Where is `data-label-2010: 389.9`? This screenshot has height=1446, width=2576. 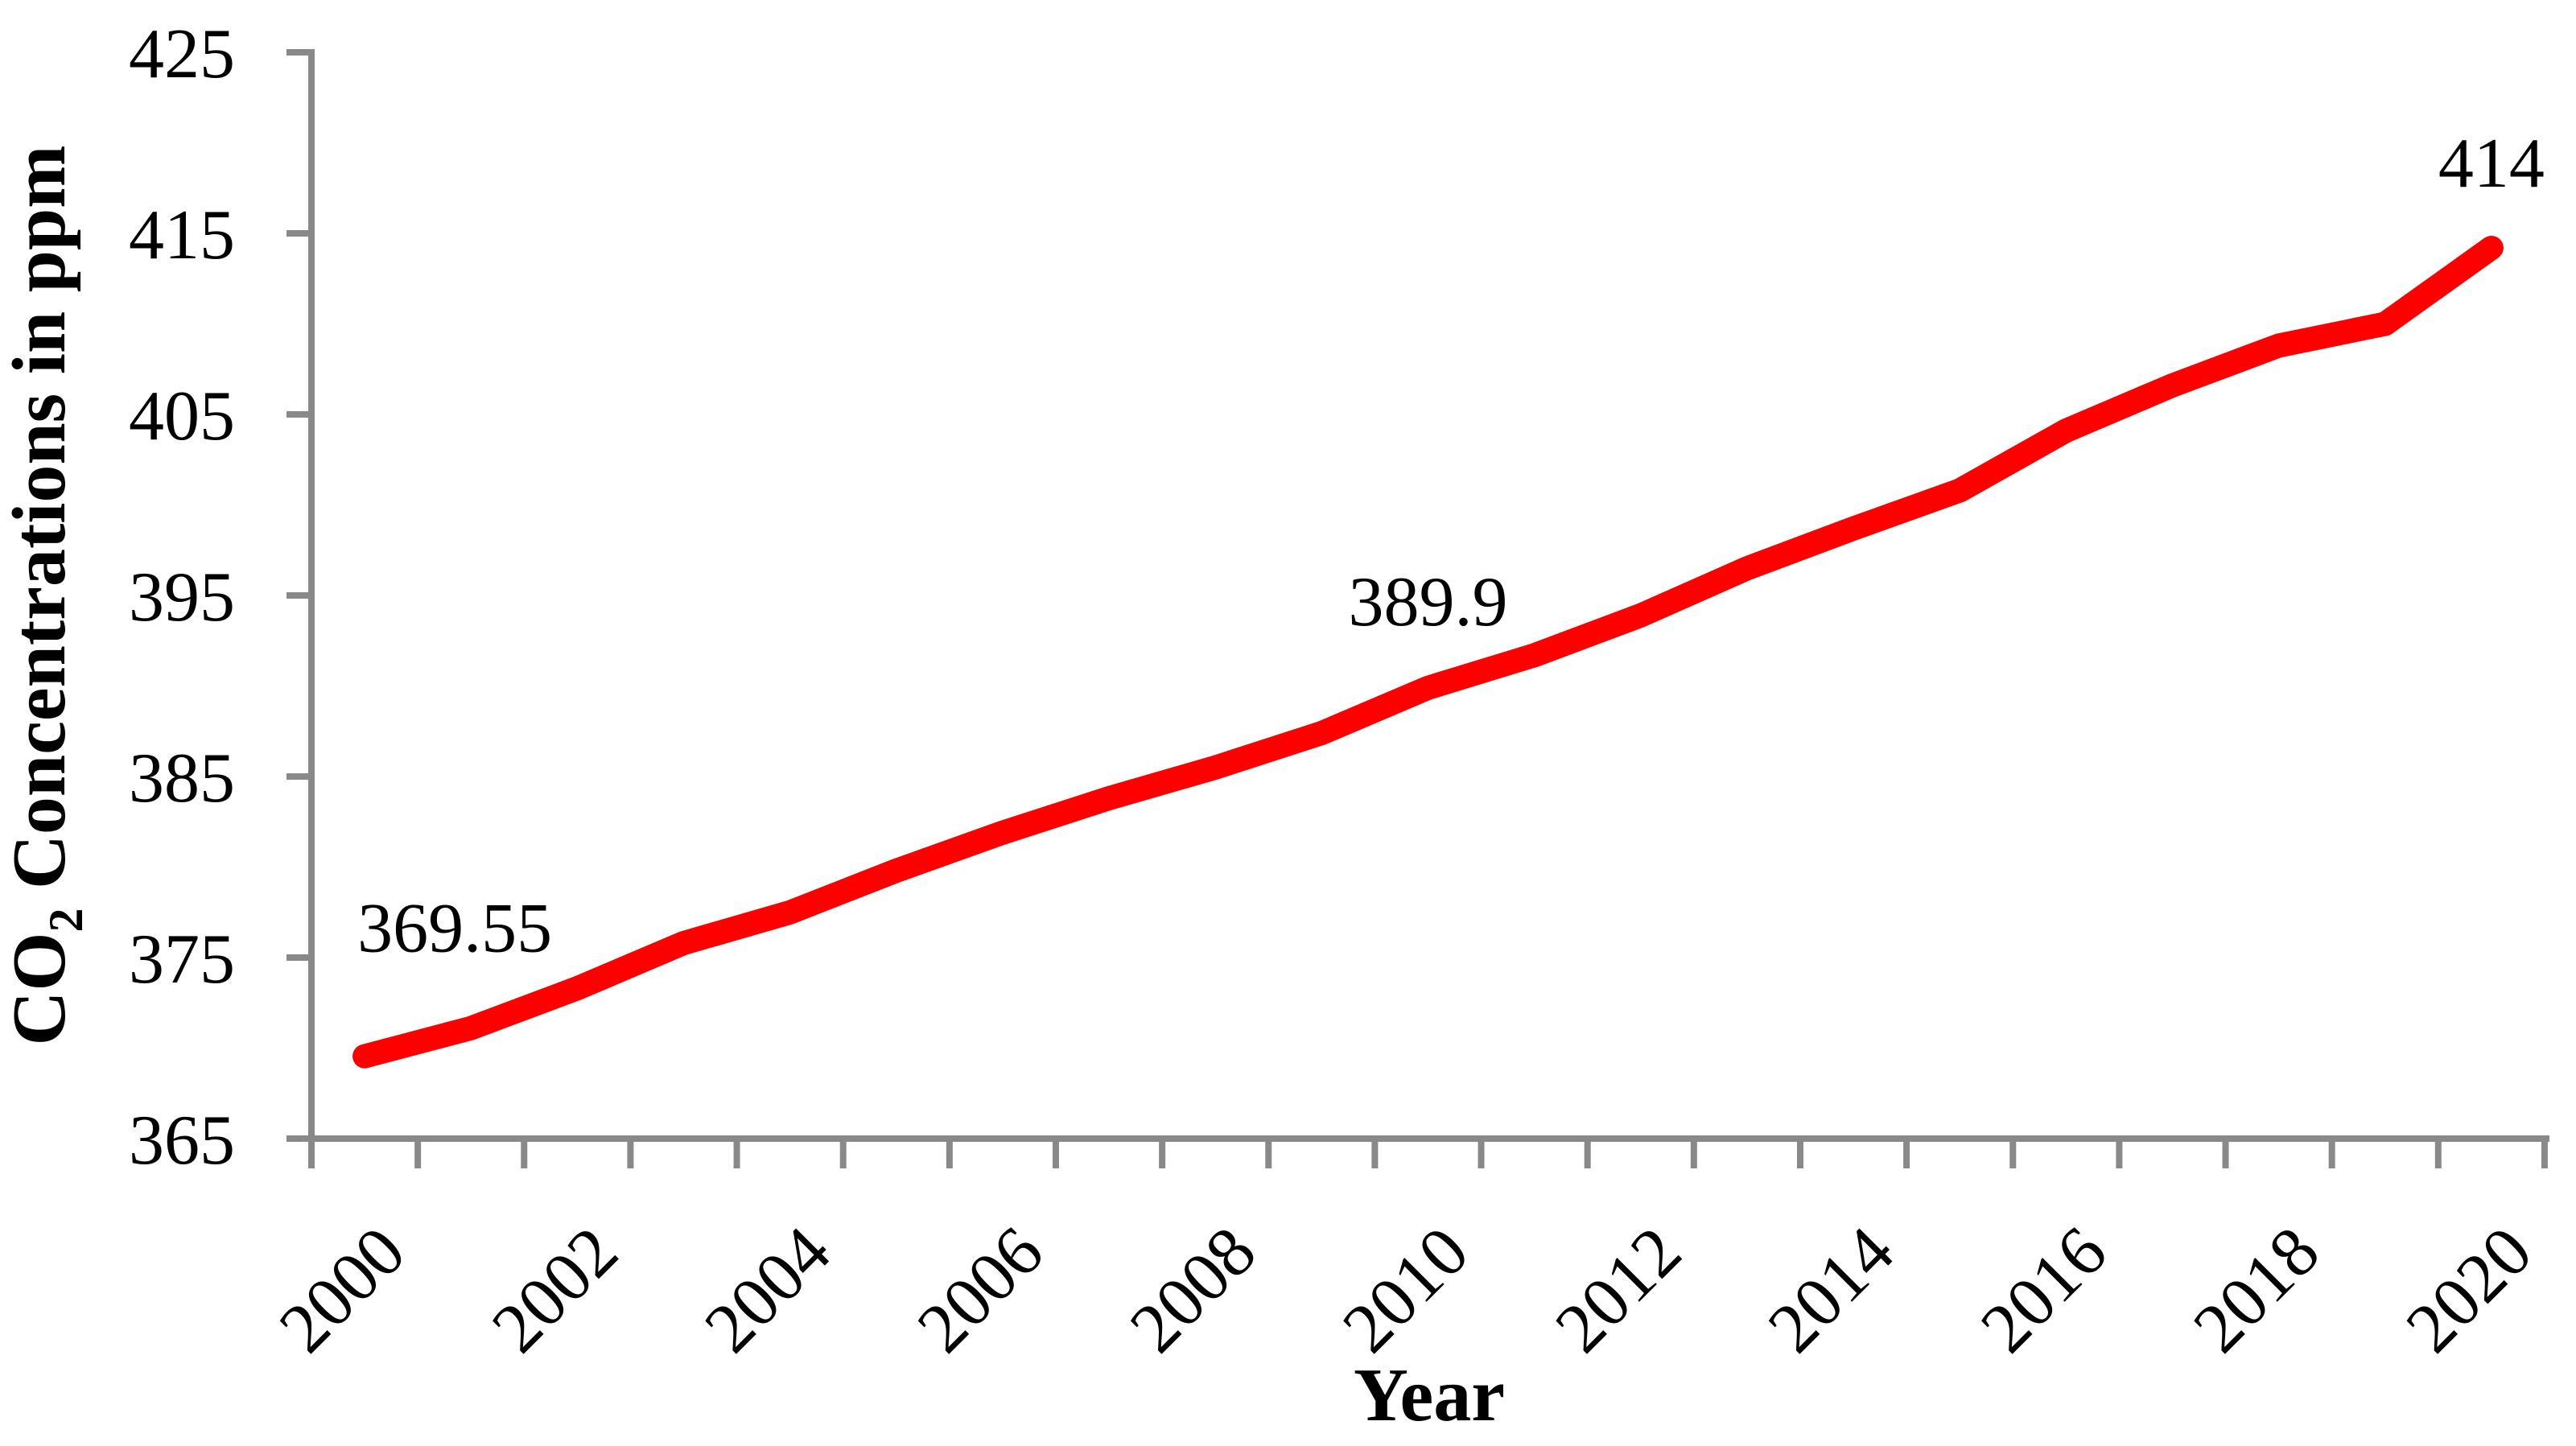
data-label-2010: 389.9 is located at coordinates (1427, 602).